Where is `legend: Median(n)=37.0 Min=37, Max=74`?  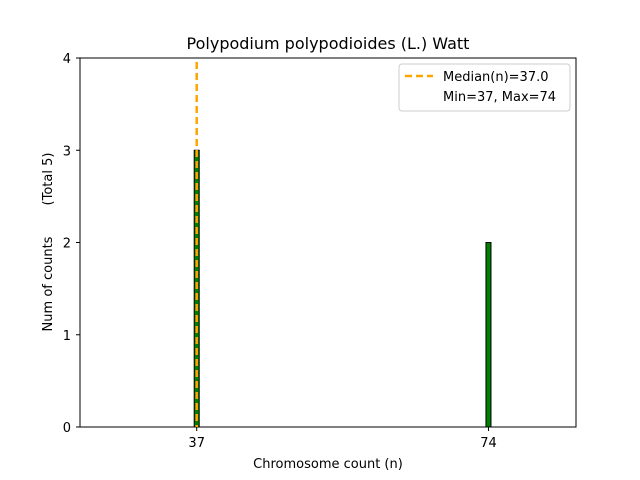
legend: Median(n)=37.0 Min=37, Max=74 is located at coordinates (484, 87).